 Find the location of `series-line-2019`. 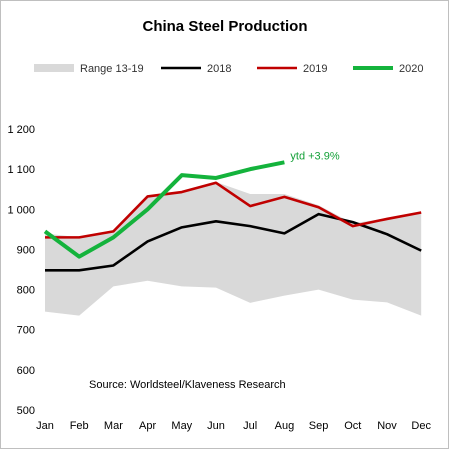

series-line-2019 is located at coordinates (233, 210).